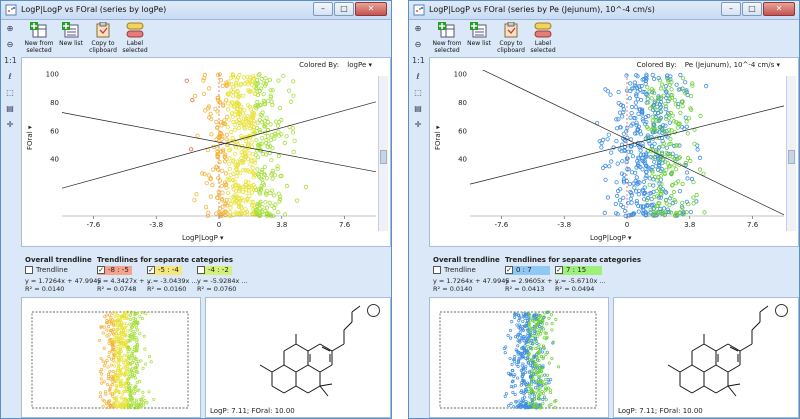 This screenshot has height=419, width=800. What do you see at coordinates (462, 131) in the screenshot?
I see `y-tick-label: 60` at bounding box center [462, 131].